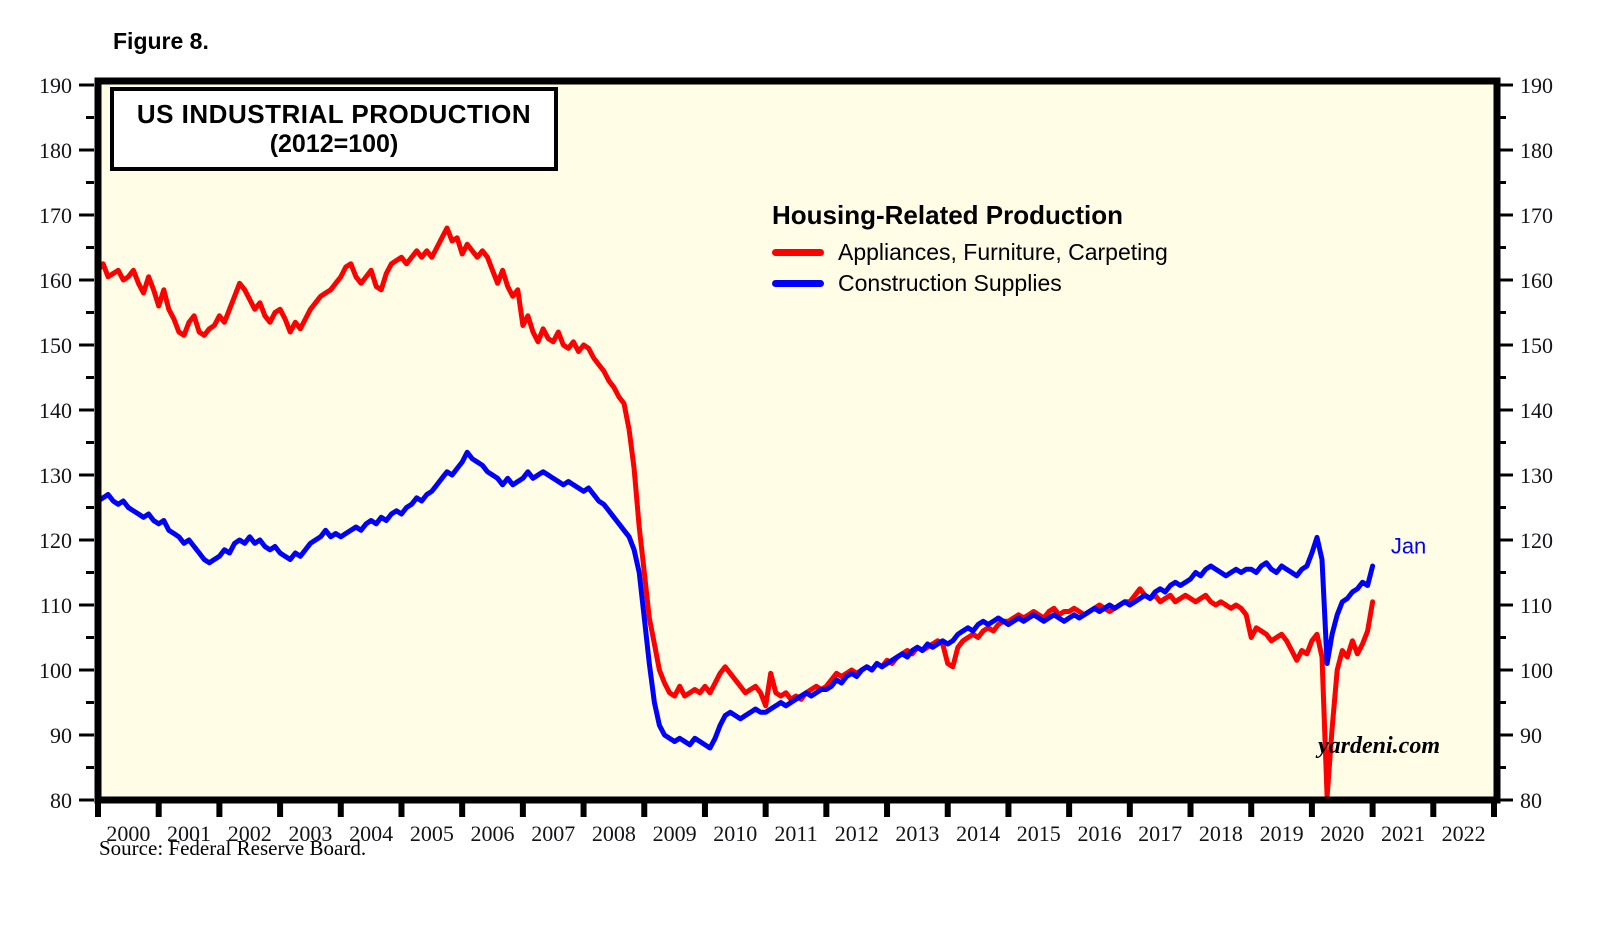 This screenshot has height=929, width=1619. I want to click on svg-text: 2014, so click(978, 833).